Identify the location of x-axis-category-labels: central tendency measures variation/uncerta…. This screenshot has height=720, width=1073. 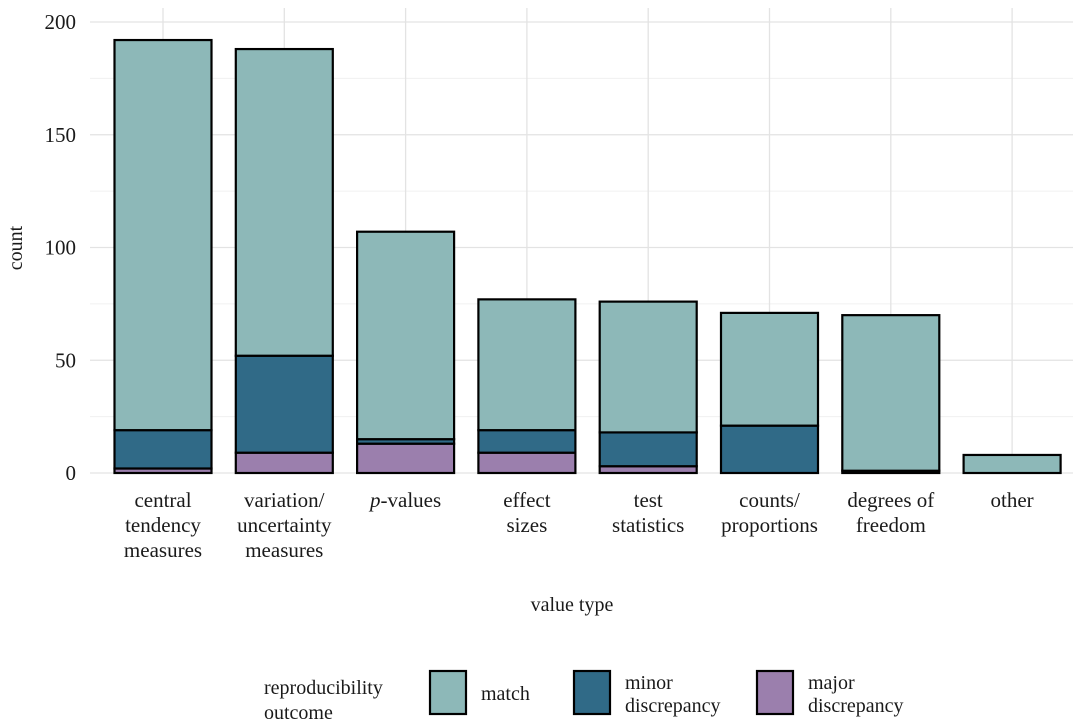
(579, 525).